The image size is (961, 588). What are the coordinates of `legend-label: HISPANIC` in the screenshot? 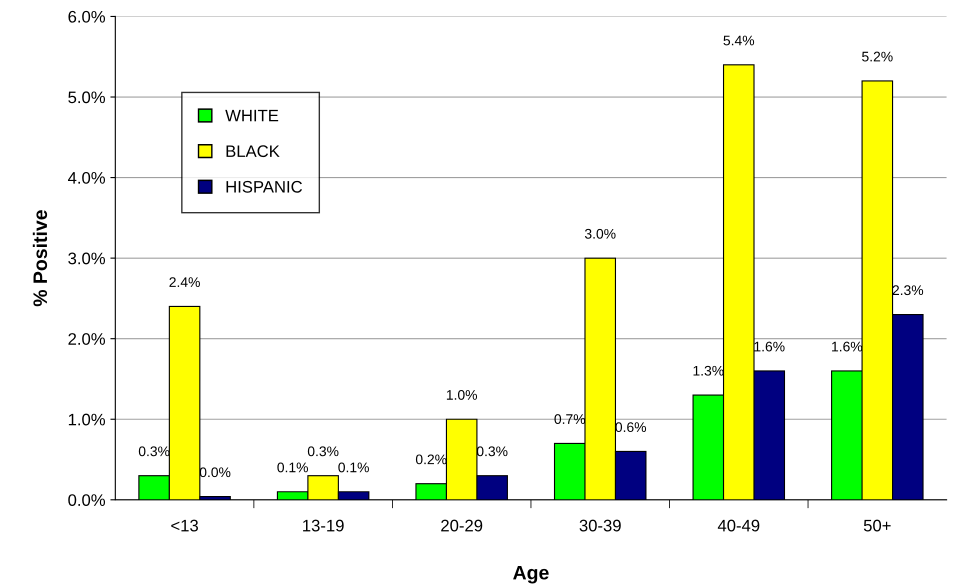 It's located at (264, 186).